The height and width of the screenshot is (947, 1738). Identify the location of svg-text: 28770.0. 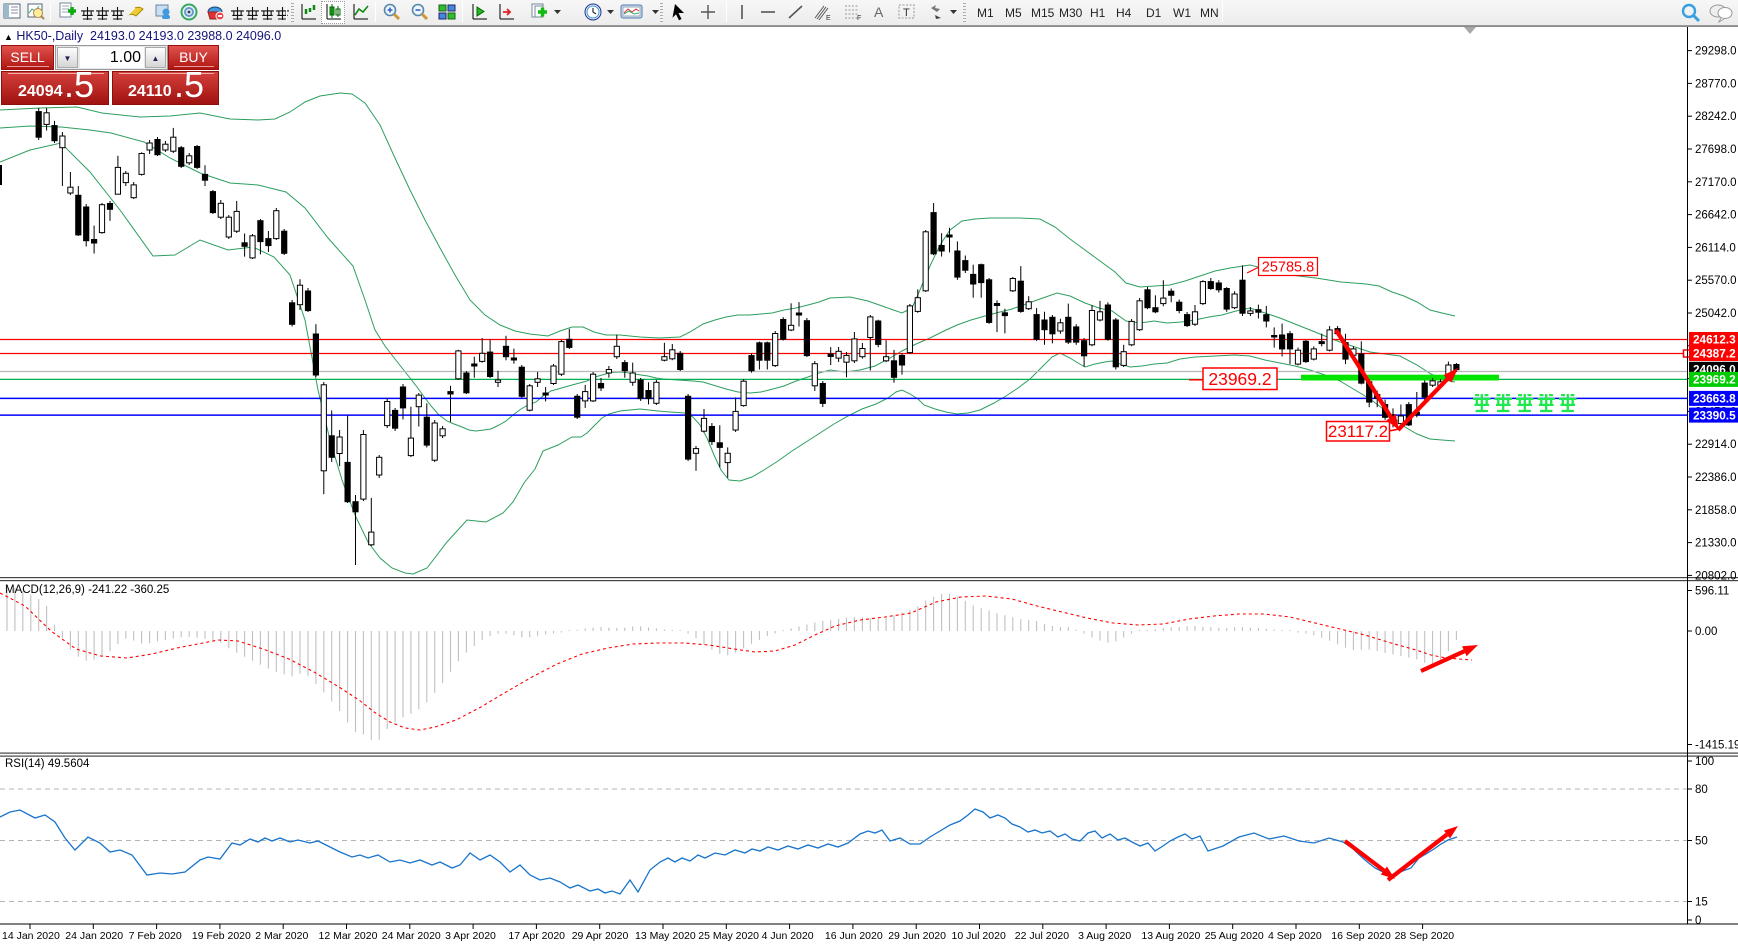
(1716, 84).